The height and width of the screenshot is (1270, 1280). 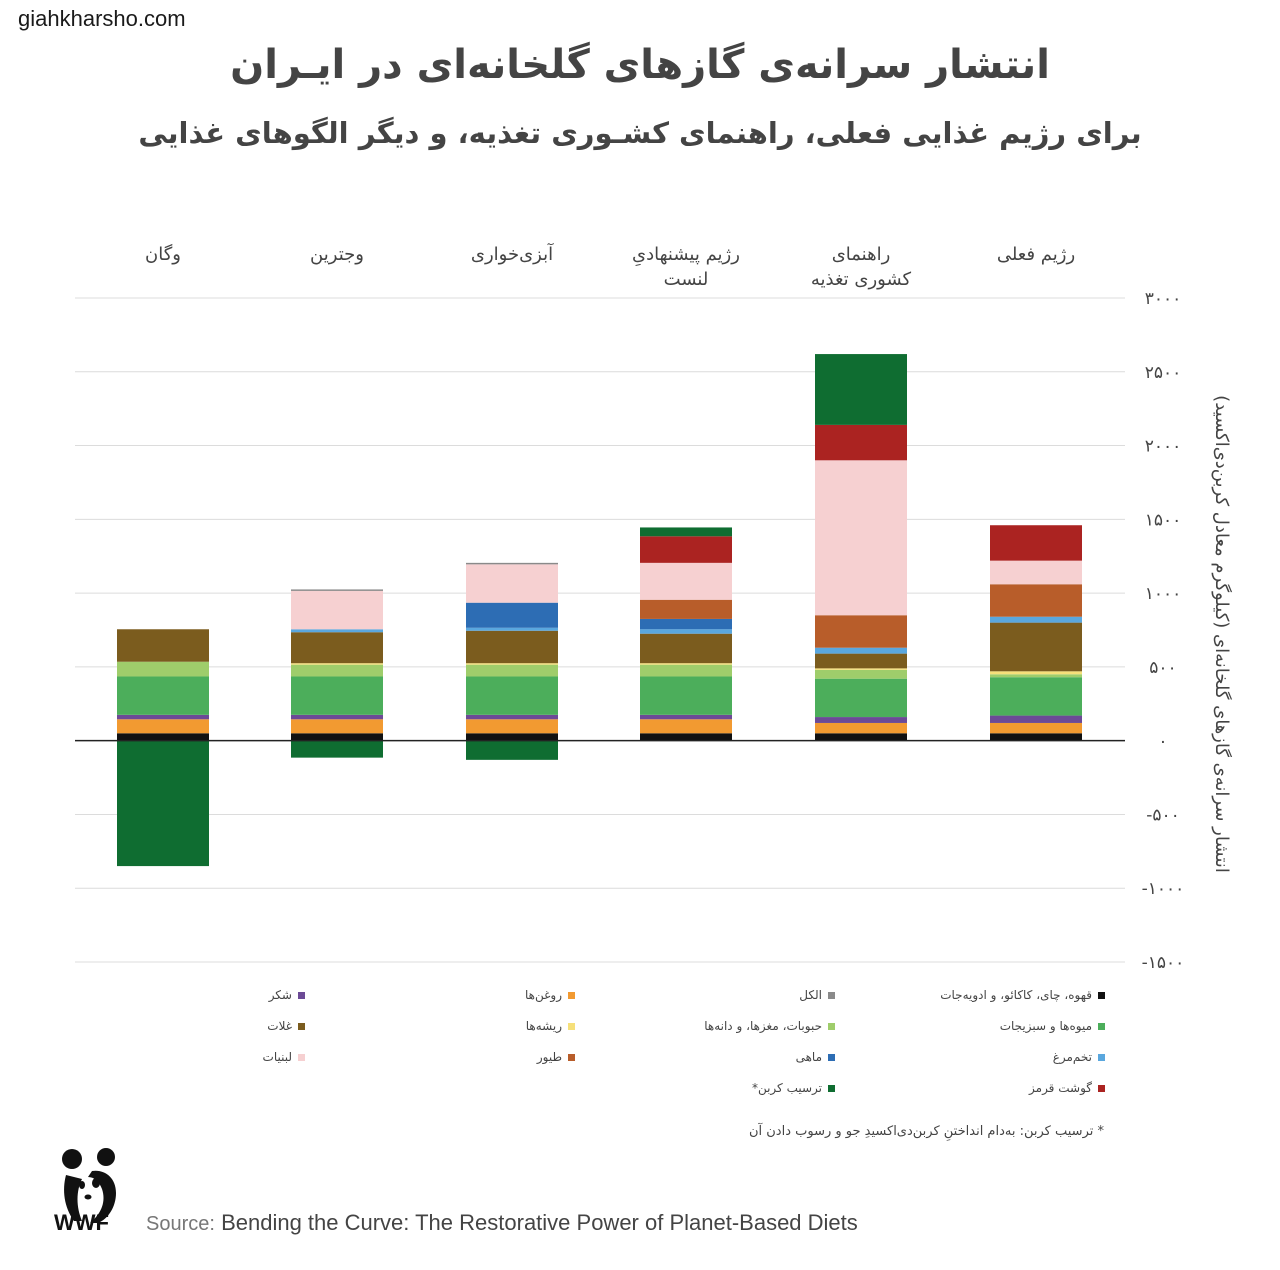 I want to click on y-tick-label: ۱۰۰۰, so click(x=1163, y=594).